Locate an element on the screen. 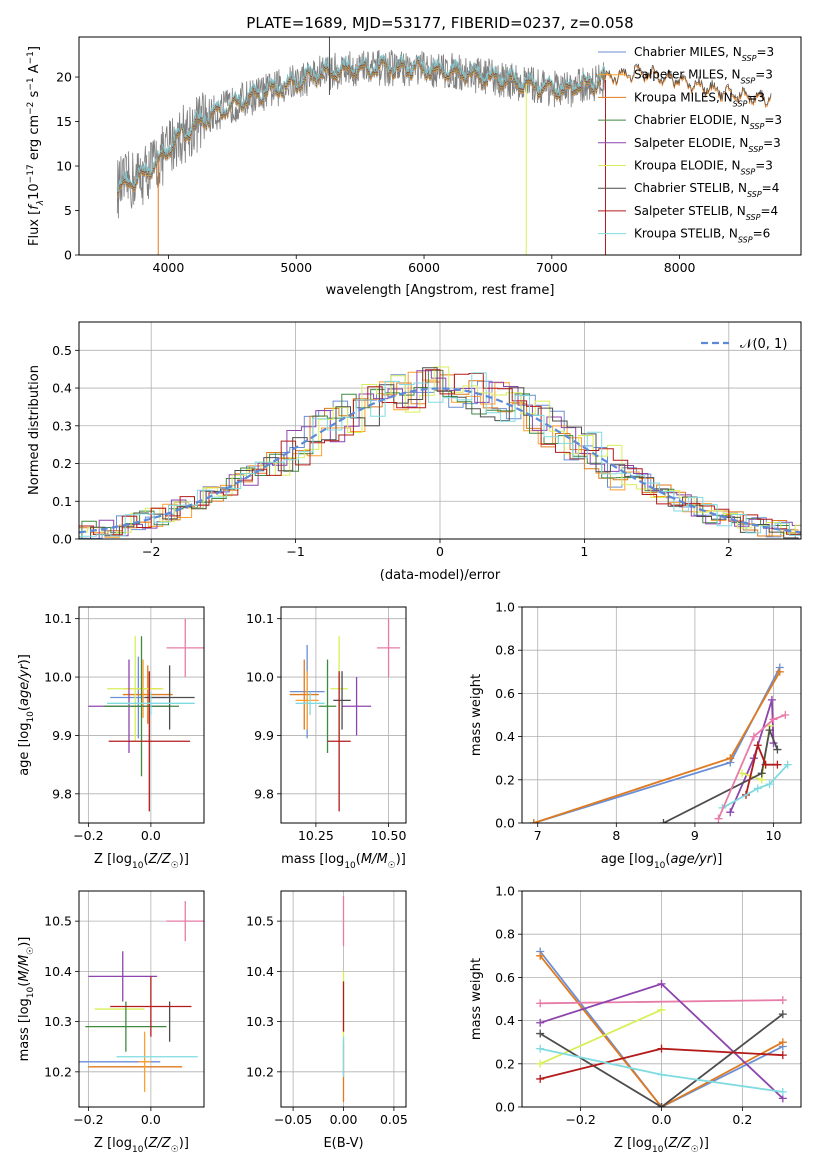 The height and width of the screenshot is (1170, 819). label-part: Z/Z is located at coordinates (680, 1143).